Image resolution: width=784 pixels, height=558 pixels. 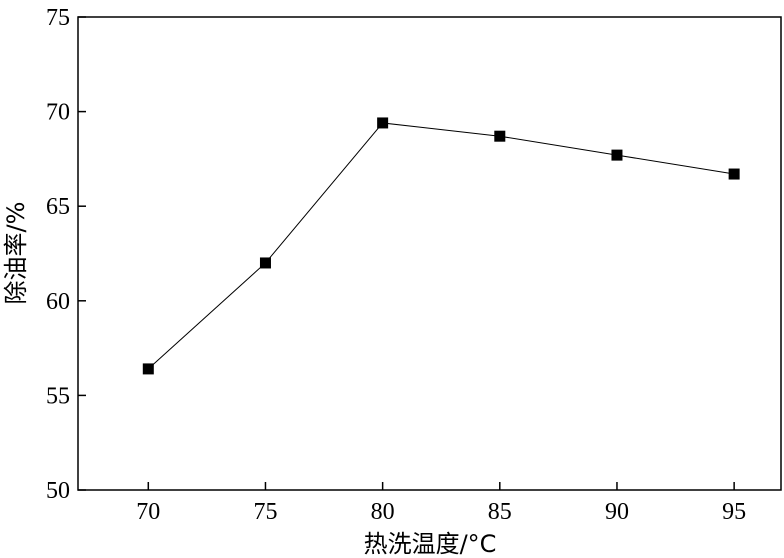 What do you see at coordinates (58, 302) in the screenshot?
I see `y-tick-label: 60` at bounding box center [58, 302].